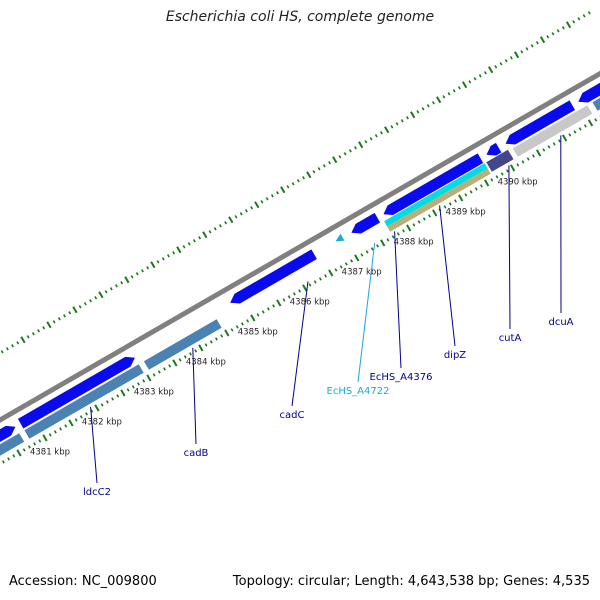  Describe the element at coordinates (560, 322) in the screenshot. I see `gene-label: dcuA` at that location.